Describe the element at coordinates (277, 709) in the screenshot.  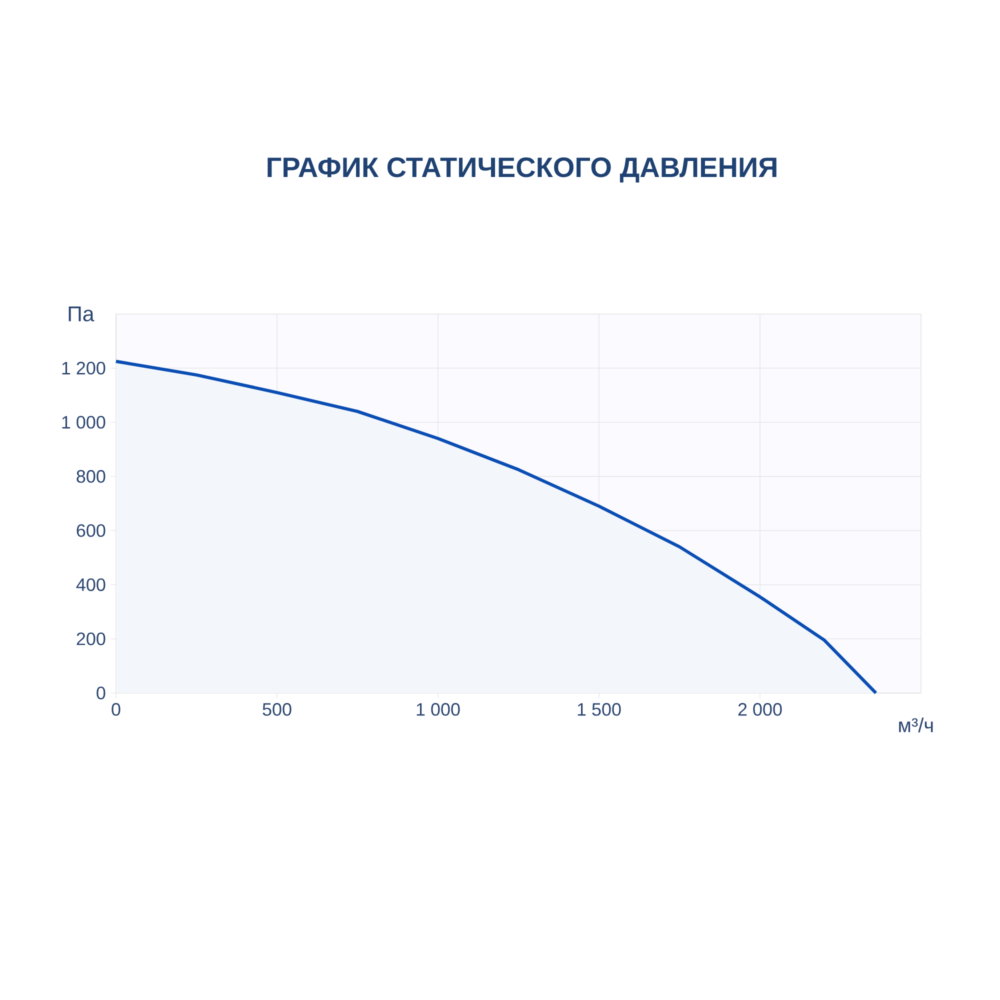
I see `x-tick-label: 500` at that location.